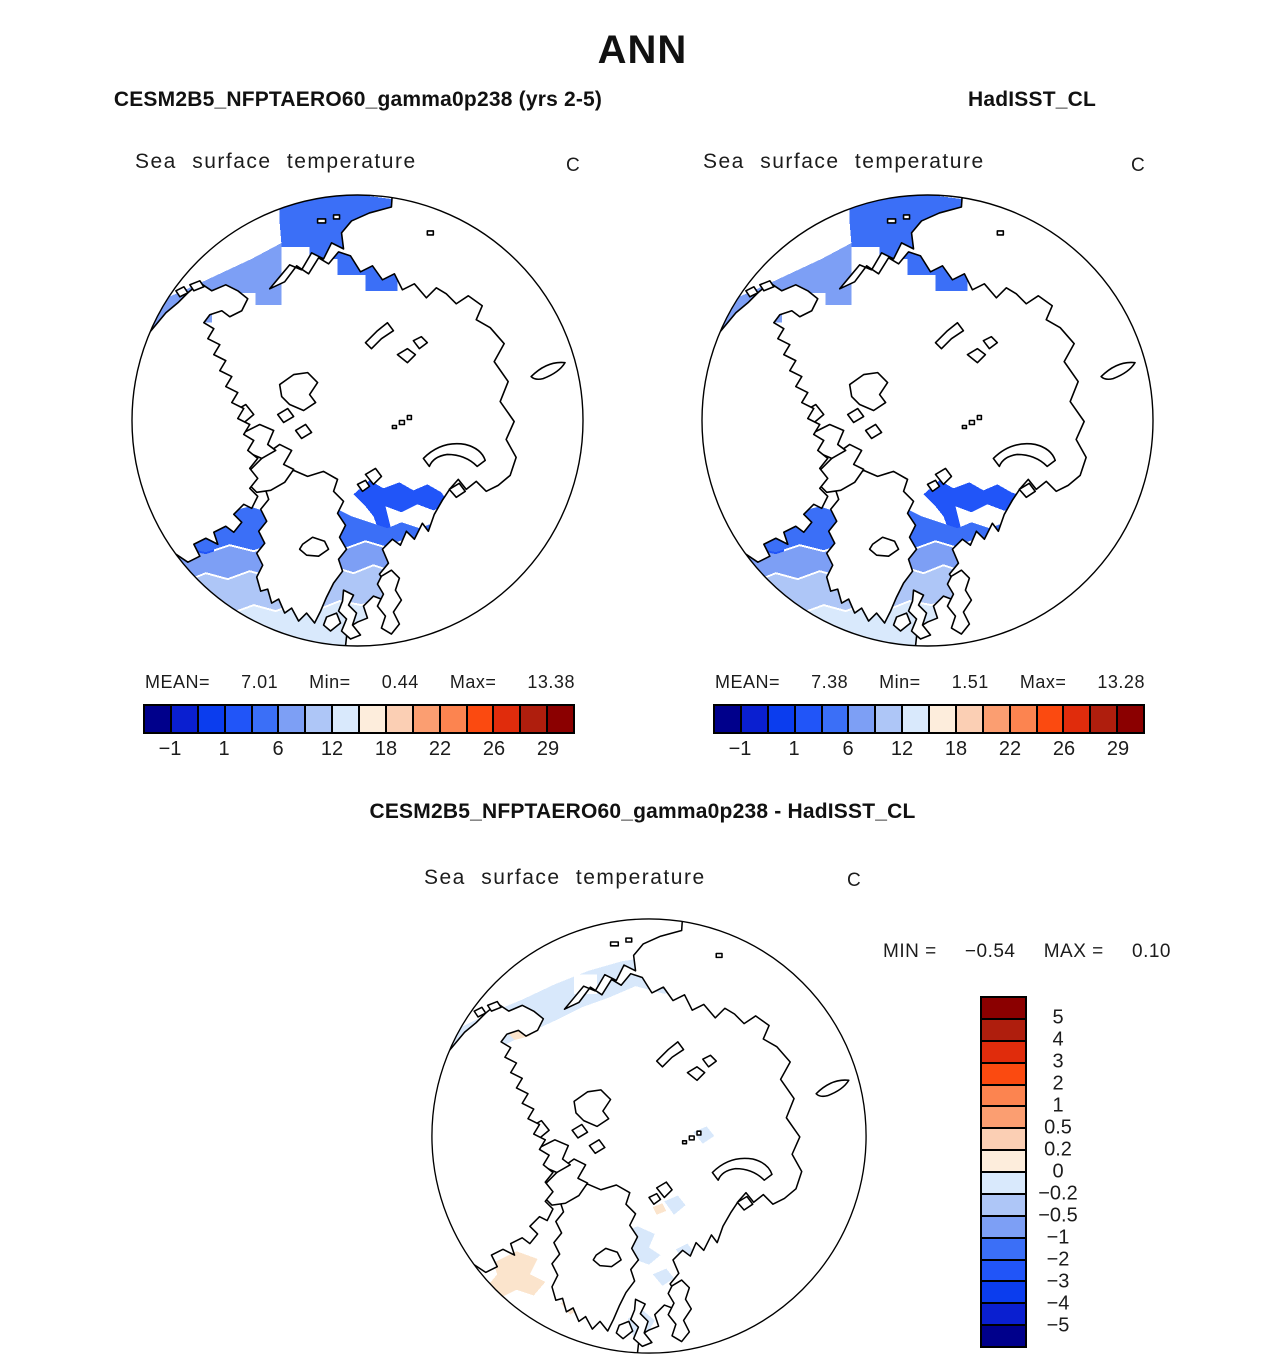  I want to click on diff-blue-north-sea, so click(663, 1277).